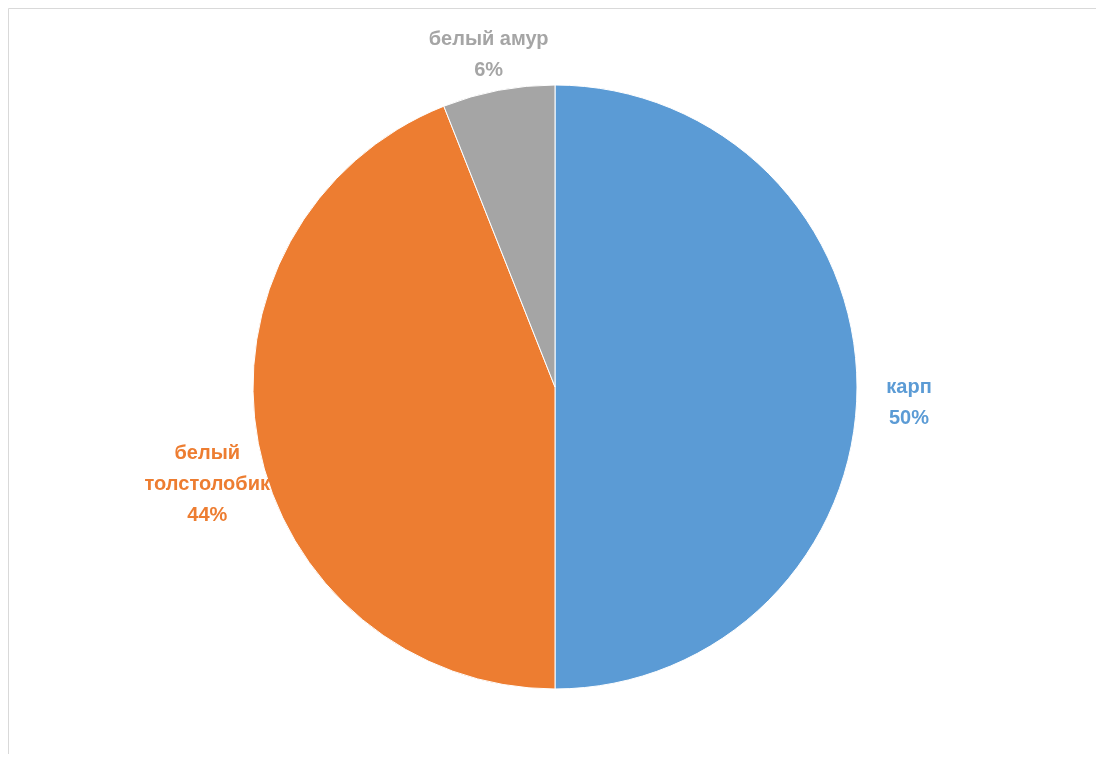 This screenshot has width=1104, height=762. Describe the element at coordinates (207, 514) in the screenshot. I see `data-label: 44%` at that location.